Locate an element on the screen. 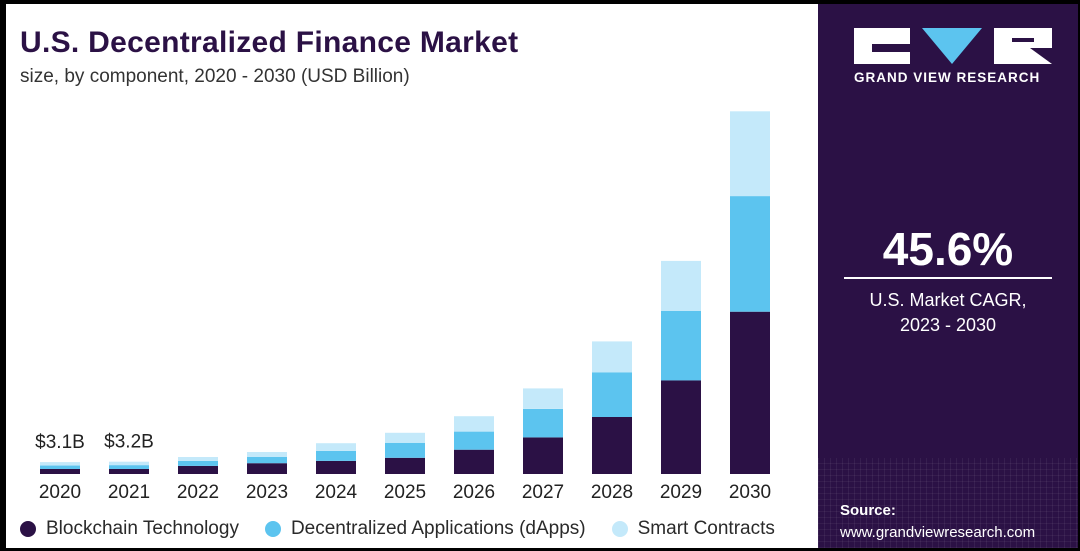 The width and height of the screenshot is (1080, 551). bar-2023-smart-contracts is located at coordinates (267, 454).